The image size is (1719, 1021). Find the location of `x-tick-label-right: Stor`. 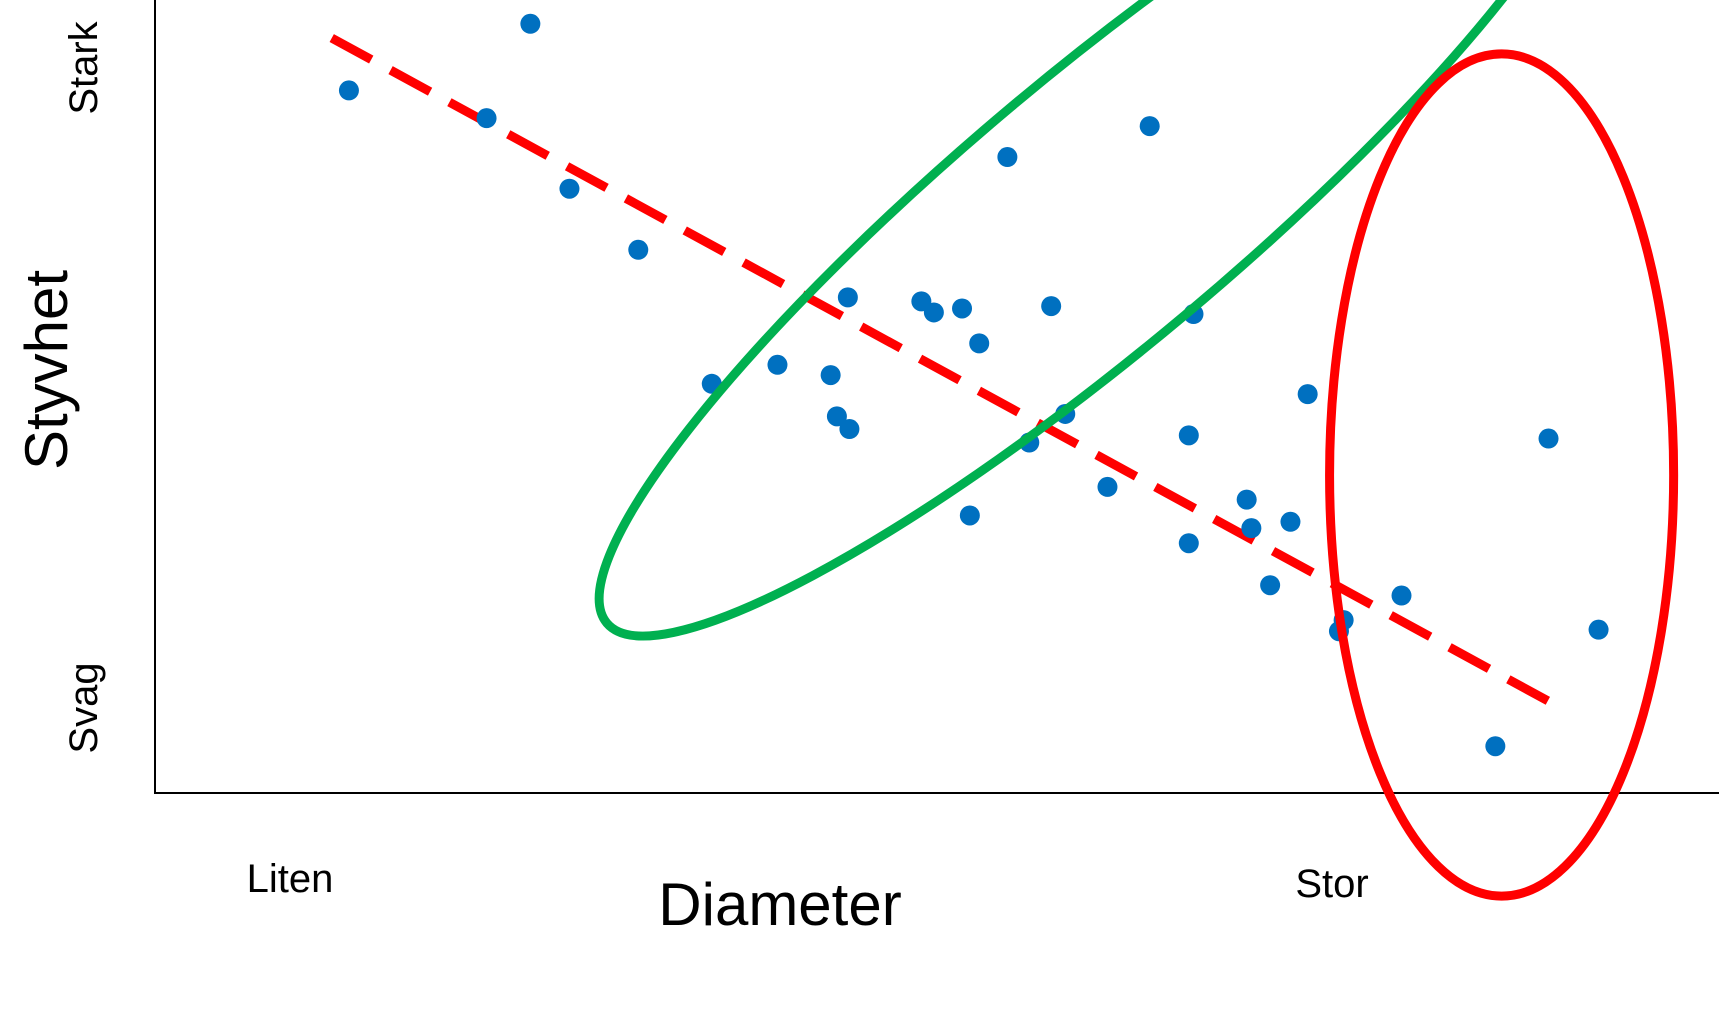

x-tick-label-right: Stor is located at coordinates (1331, 884).